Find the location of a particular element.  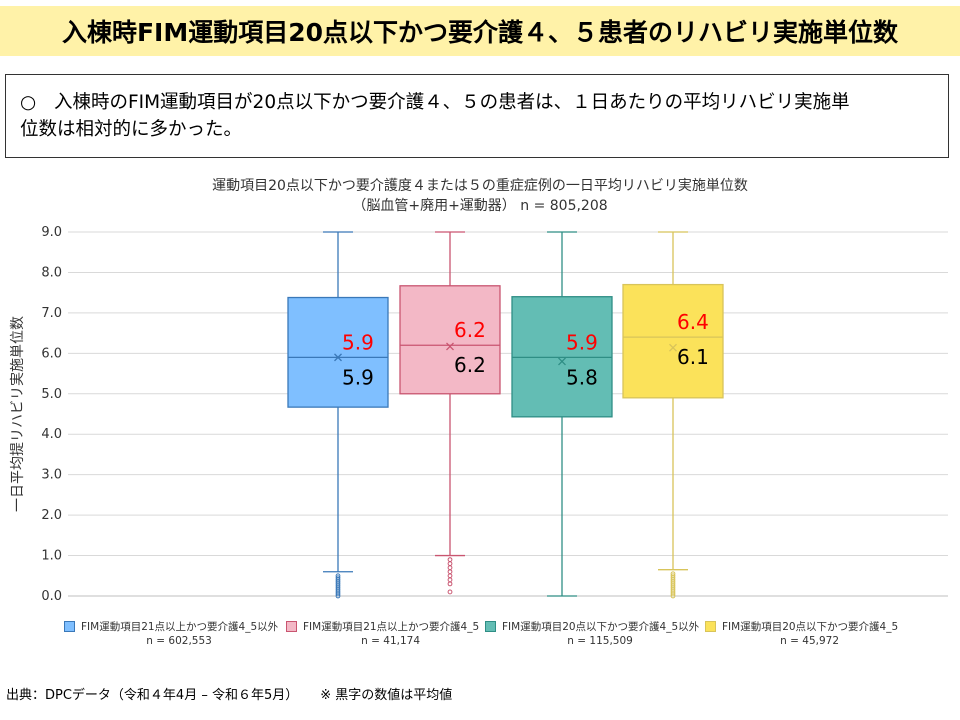

mean-label-4: 6.1 is located at coordinates (693, 357).